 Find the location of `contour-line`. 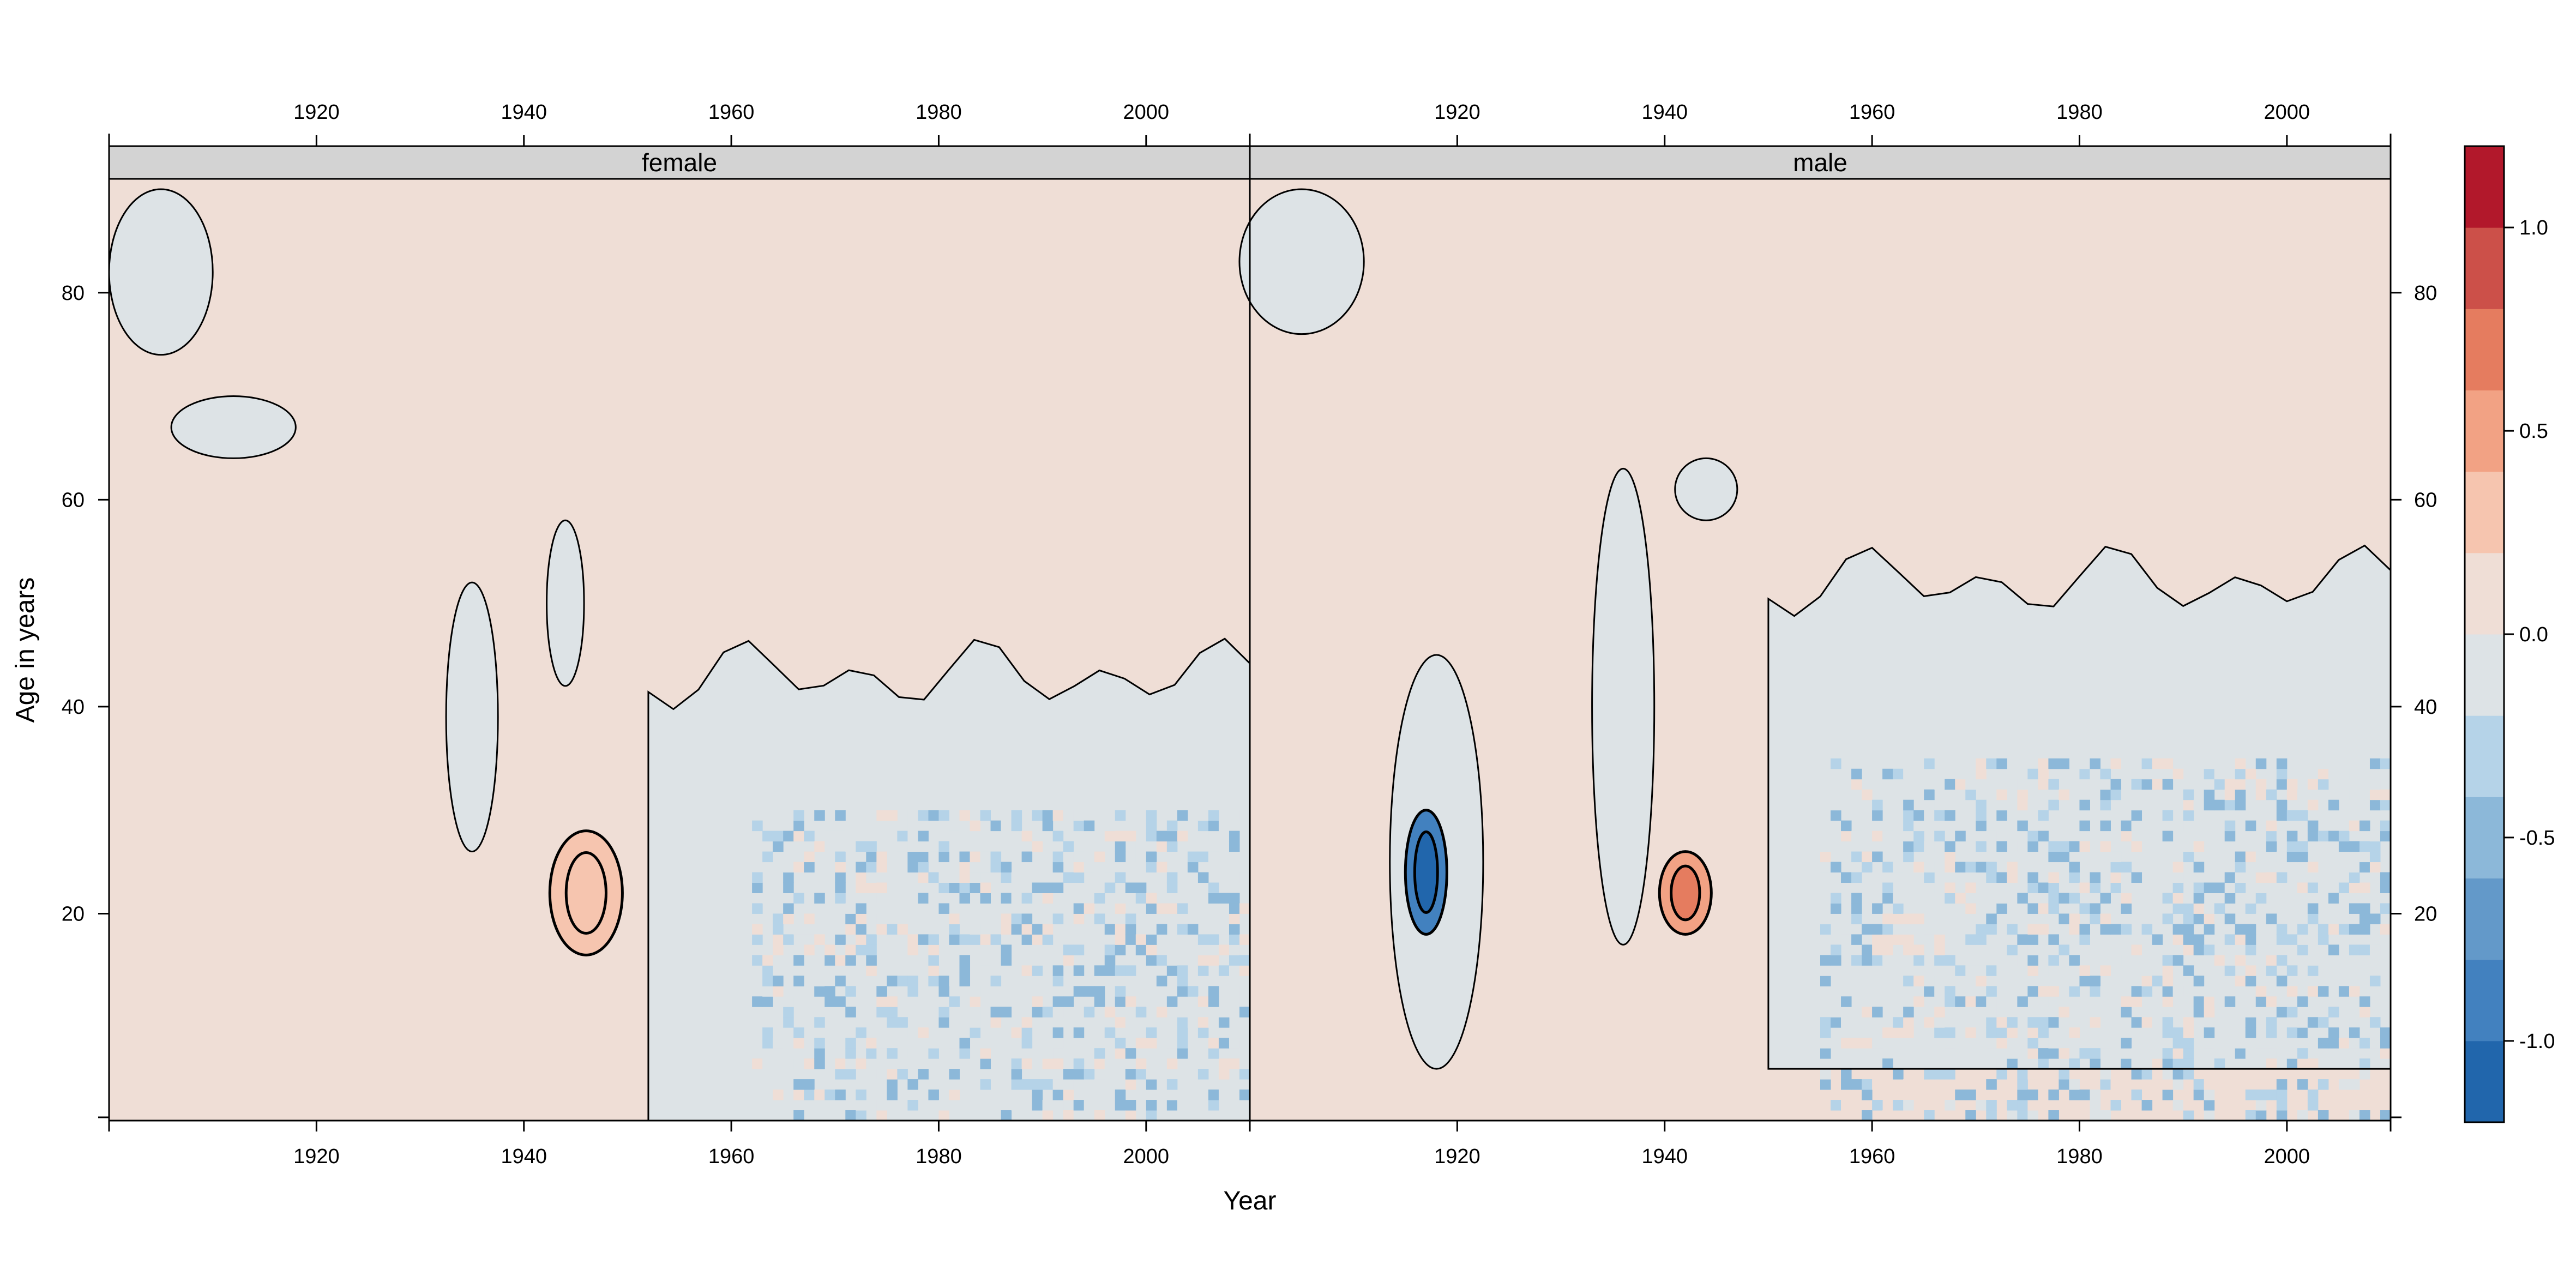

contour-line is located at coordinates (1706, 489).